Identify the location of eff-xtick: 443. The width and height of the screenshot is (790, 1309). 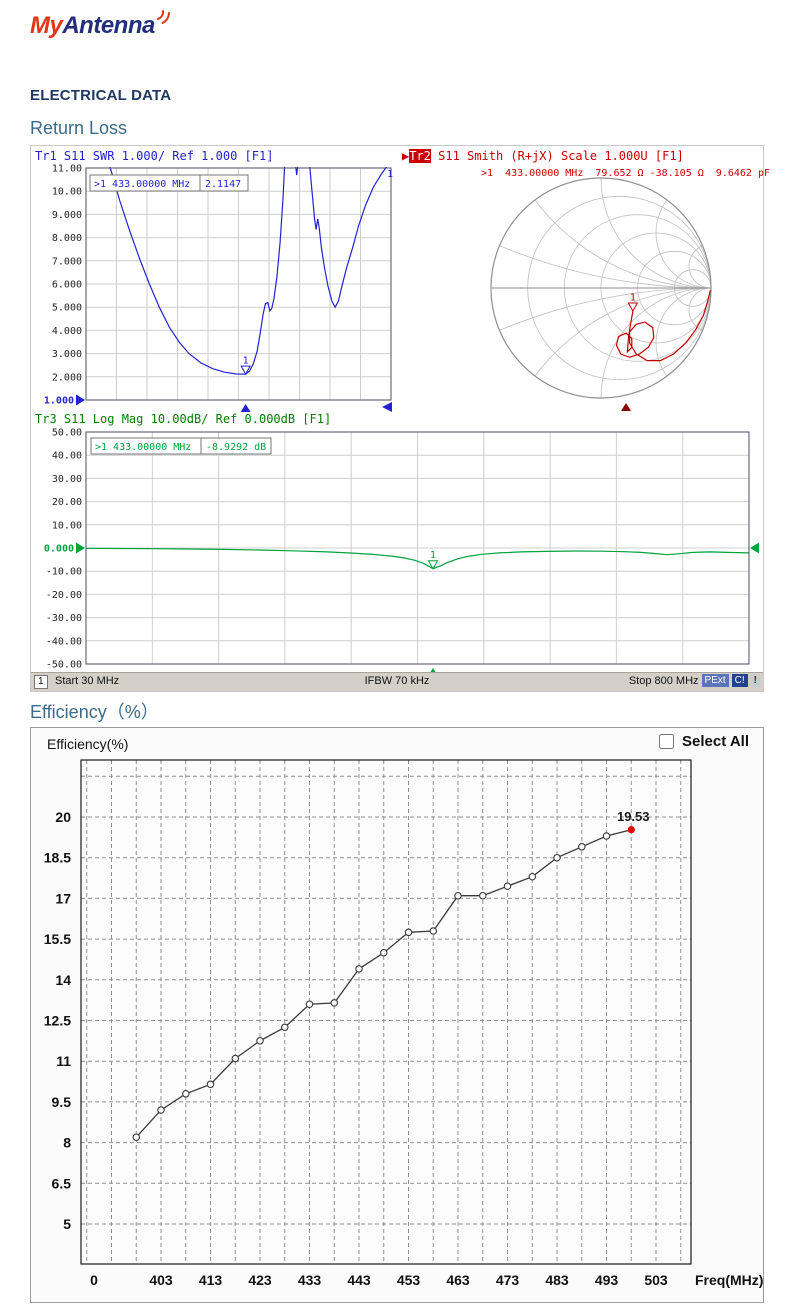
(359, 1280).